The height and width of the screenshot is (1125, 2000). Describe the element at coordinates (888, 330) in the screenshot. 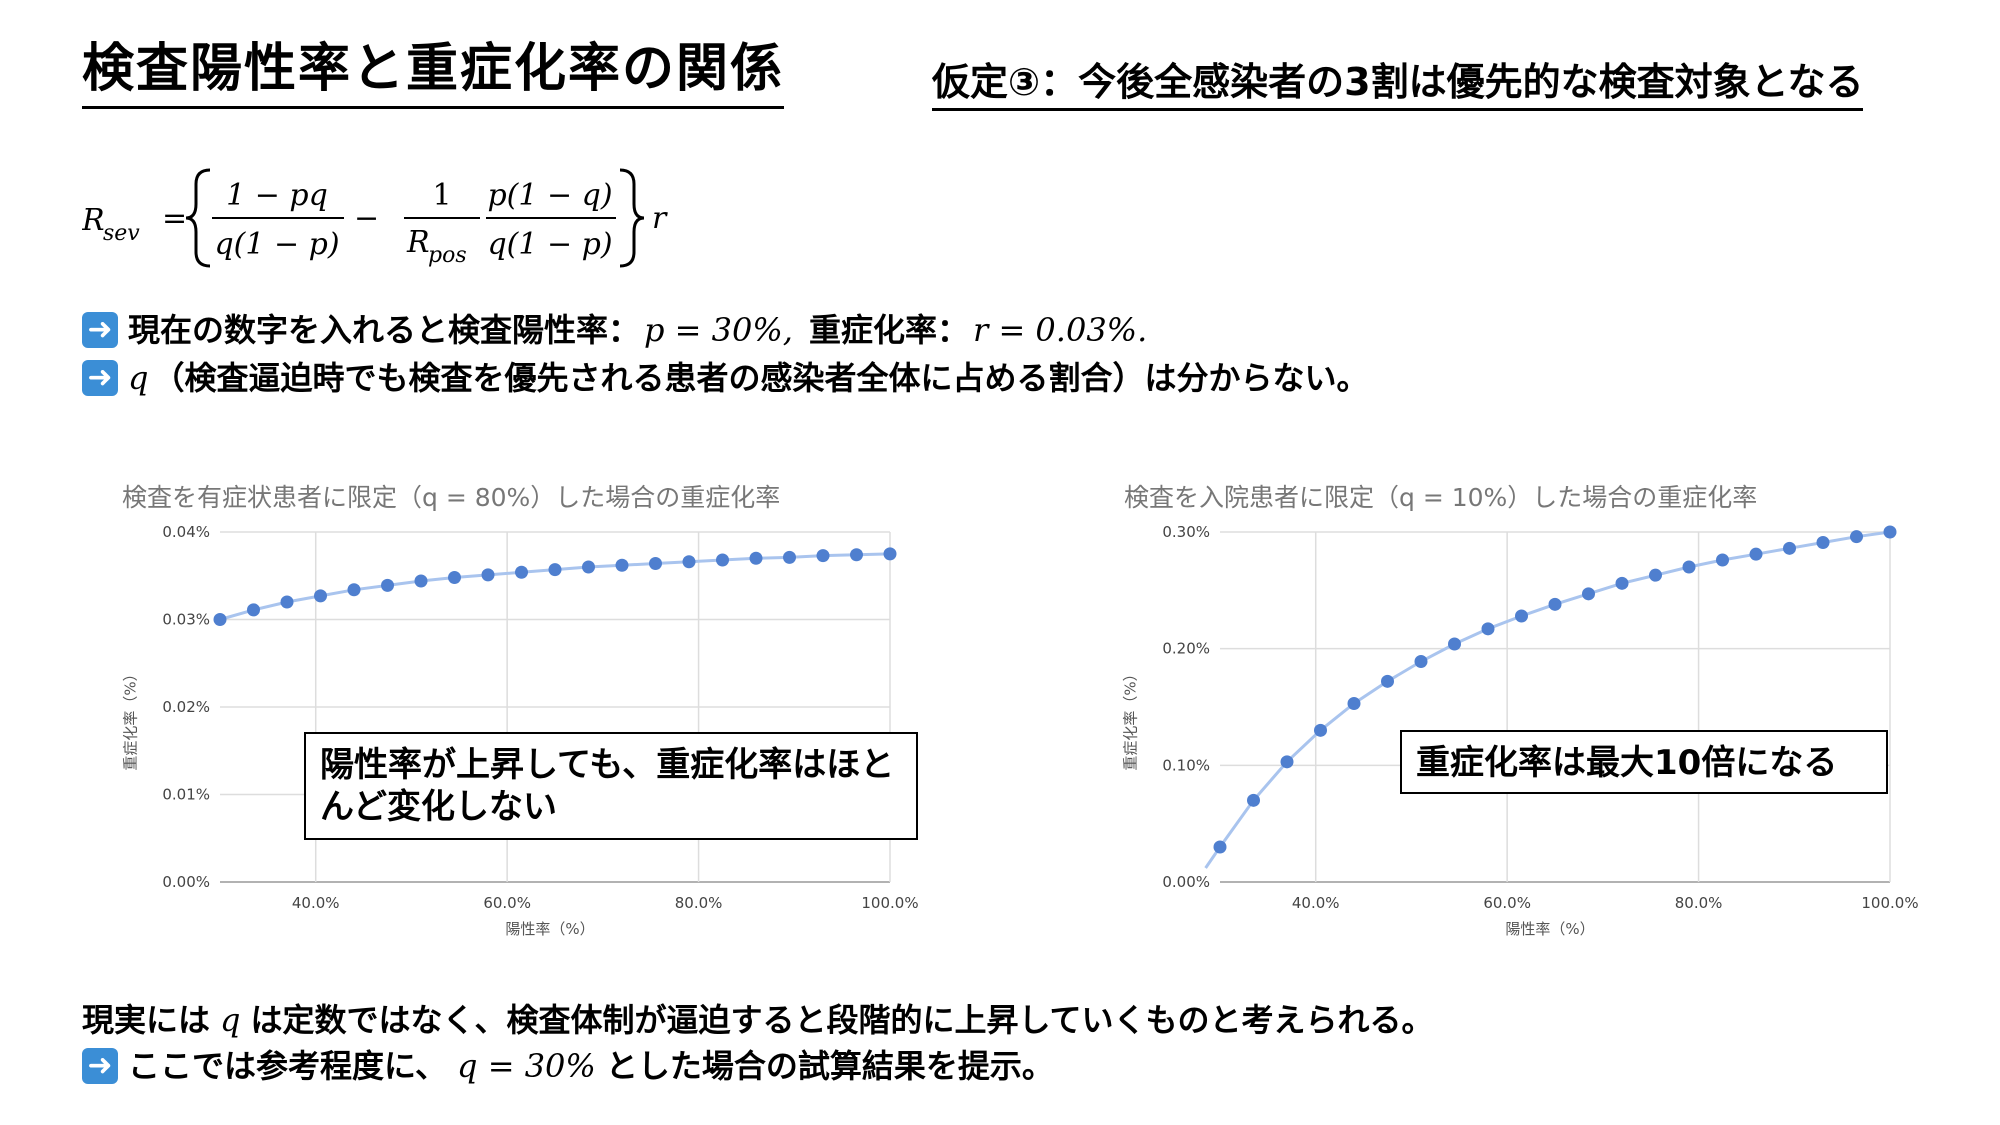

I see `note-line1-text2: 重症化率：` at that location.